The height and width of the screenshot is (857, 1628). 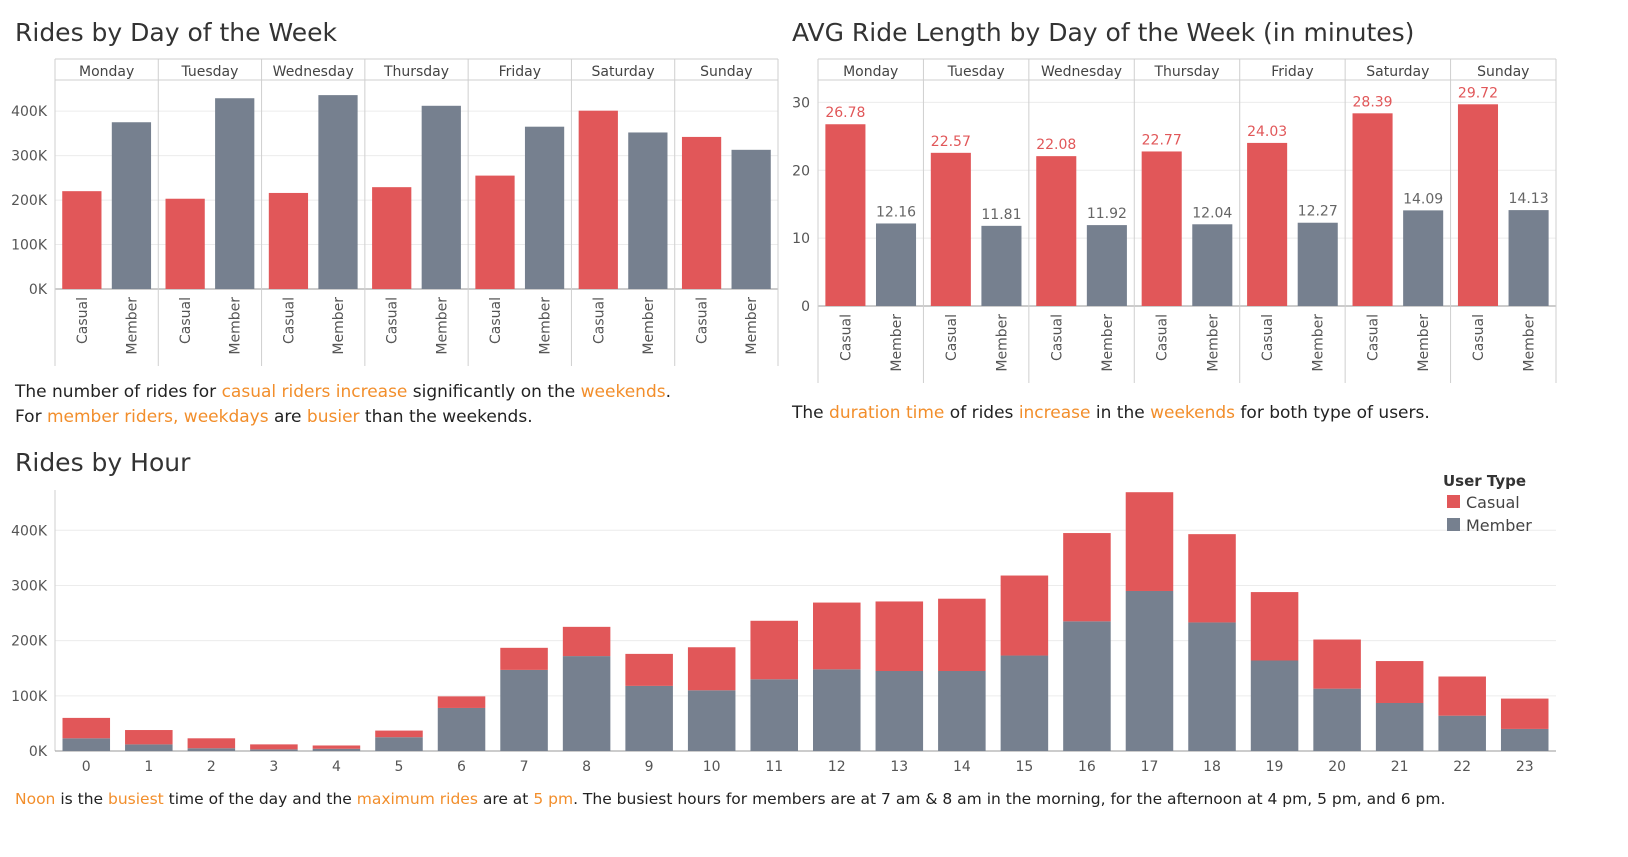 I want to click on x-tick-label: 14, so click(x=962, y=767).